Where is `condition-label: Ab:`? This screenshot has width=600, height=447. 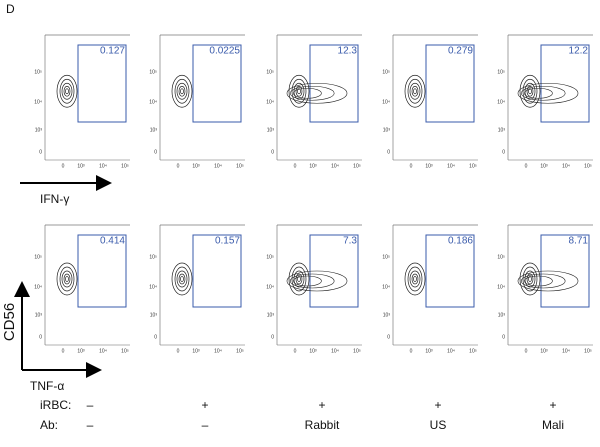 condition-label: Ab: is located at coordinates (49, 425).